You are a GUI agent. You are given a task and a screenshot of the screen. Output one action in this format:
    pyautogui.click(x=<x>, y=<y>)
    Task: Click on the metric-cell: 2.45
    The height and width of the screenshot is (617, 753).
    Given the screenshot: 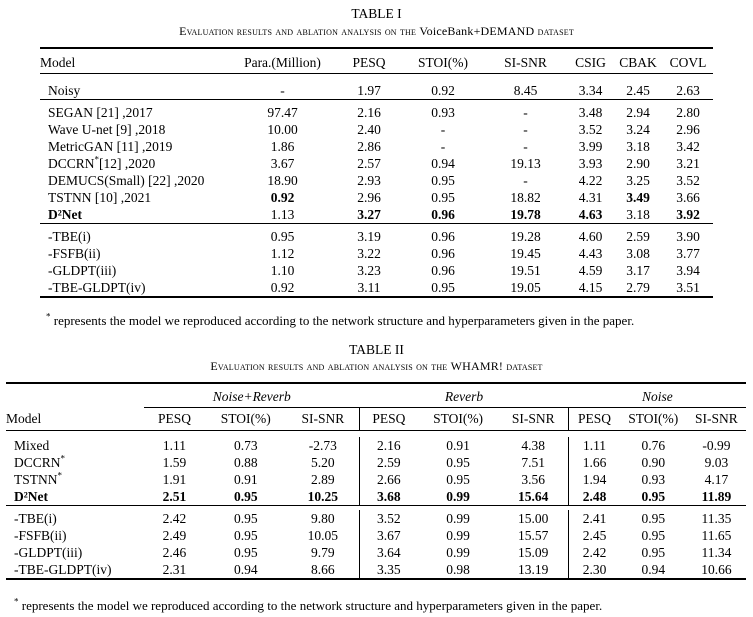 What is the action you would take?
    pyautogui.click(x=638, y=90)
    